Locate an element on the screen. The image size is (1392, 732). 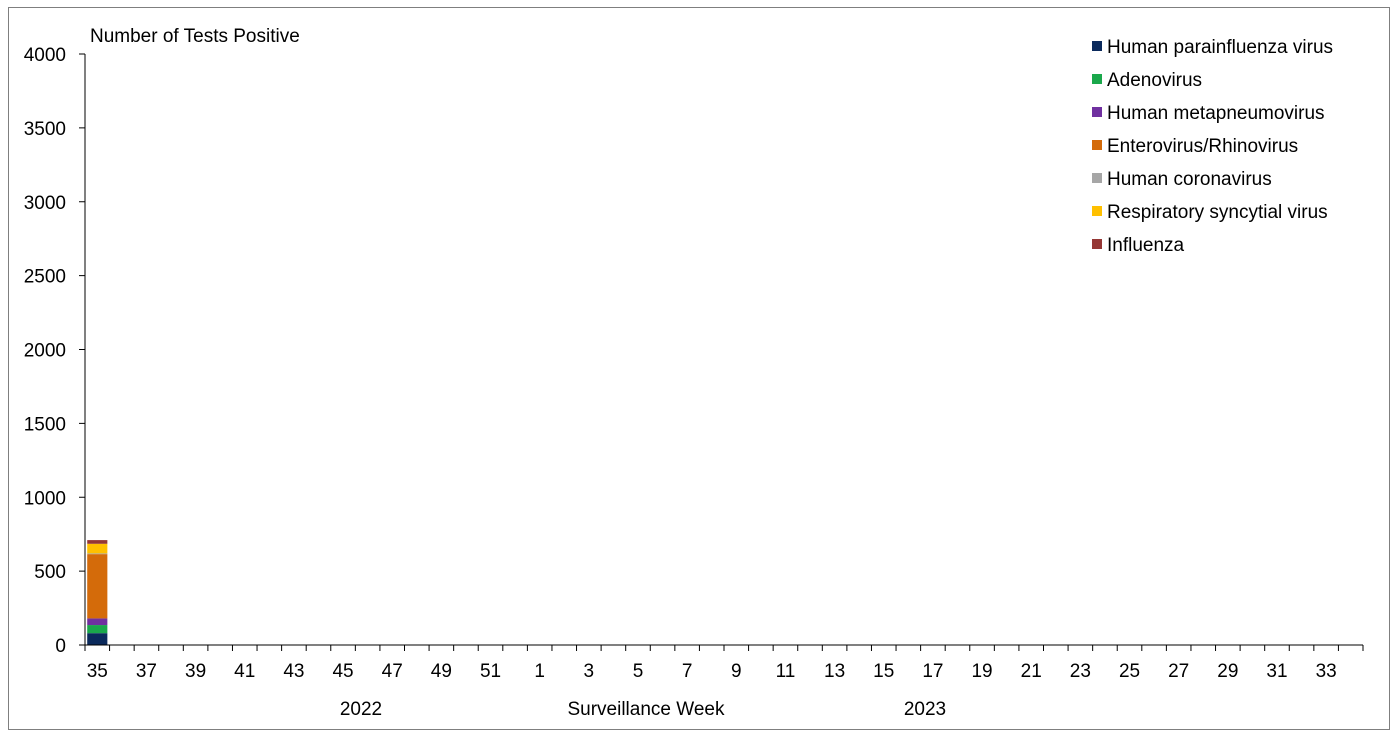
x-tick-label: 27 is located at coordinates (1178, 671).